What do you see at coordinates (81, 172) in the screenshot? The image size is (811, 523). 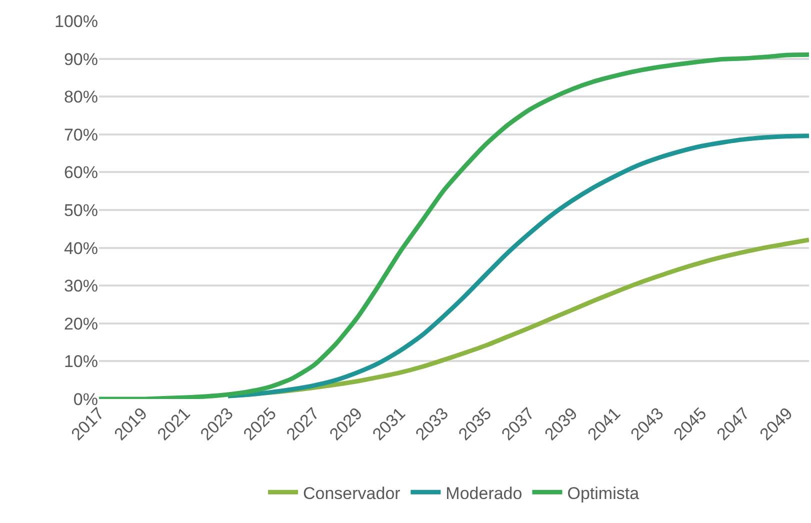 I see `y-tick-label: 60%` at bounding box center [81, 172].